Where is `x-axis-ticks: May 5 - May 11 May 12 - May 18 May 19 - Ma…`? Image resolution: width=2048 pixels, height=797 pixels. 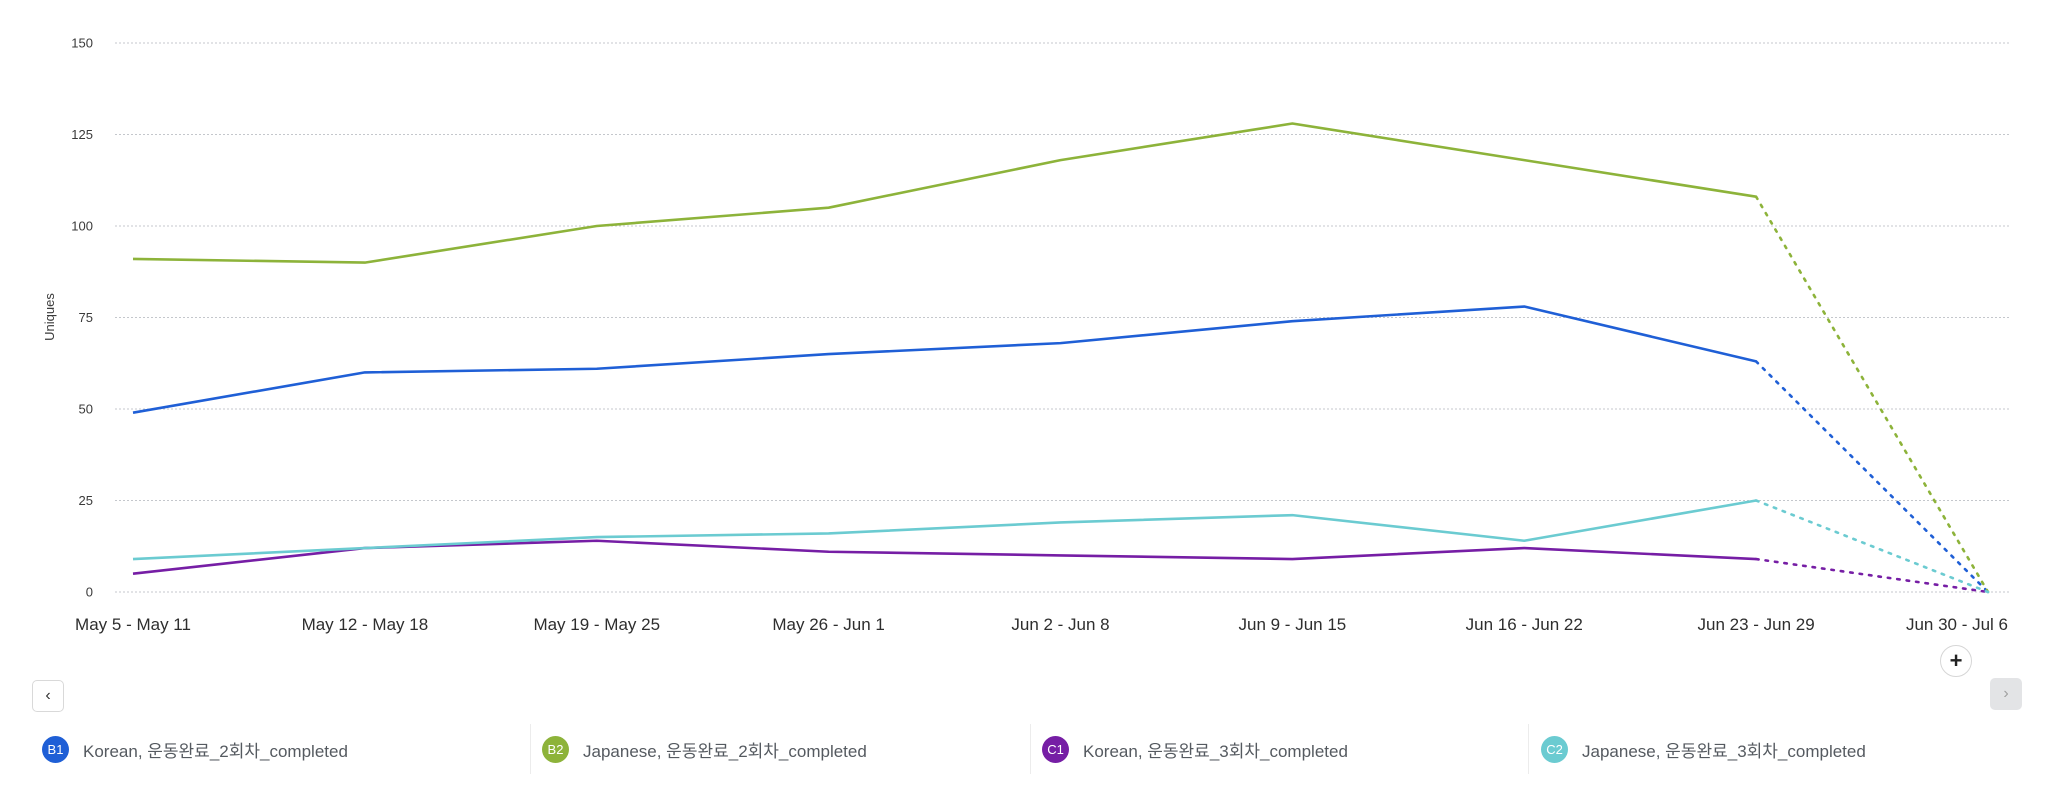 x-axis-ticks: May 5 - May 11 May 12 - May 18 May 19 - Ma… is located at coordinates (1041, 624).